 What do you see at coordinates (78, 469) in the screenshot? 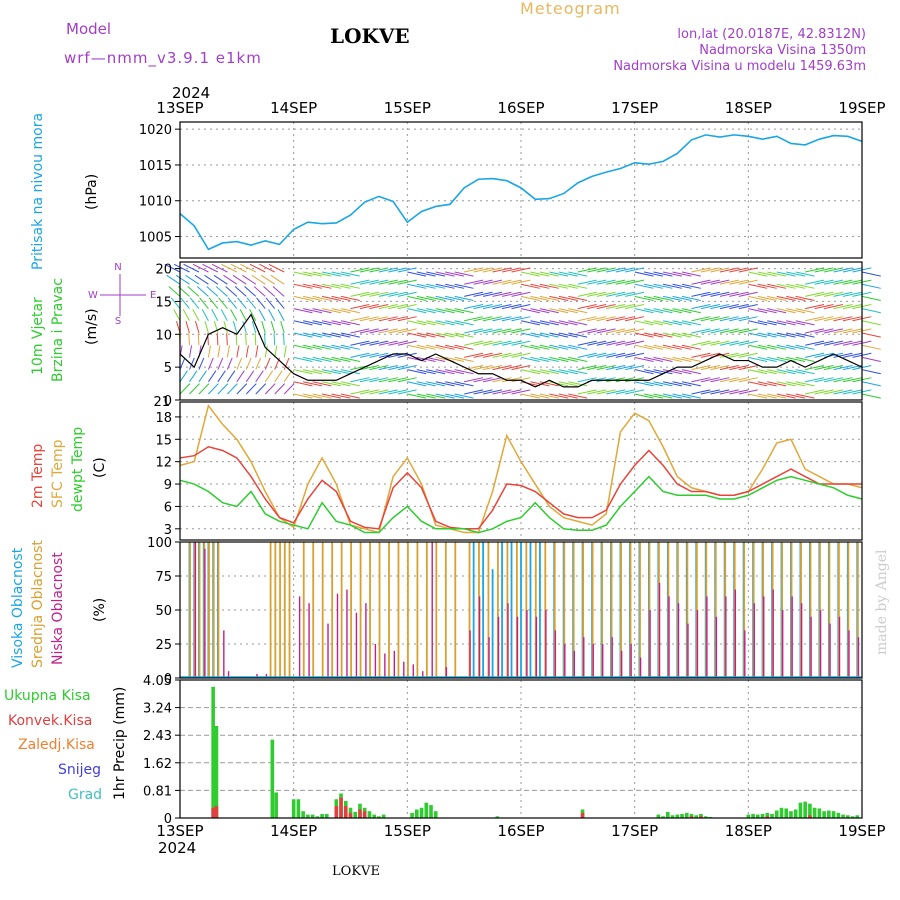
I see `temp-label-3: dewpt Temp` at bounding box center [78, 469].